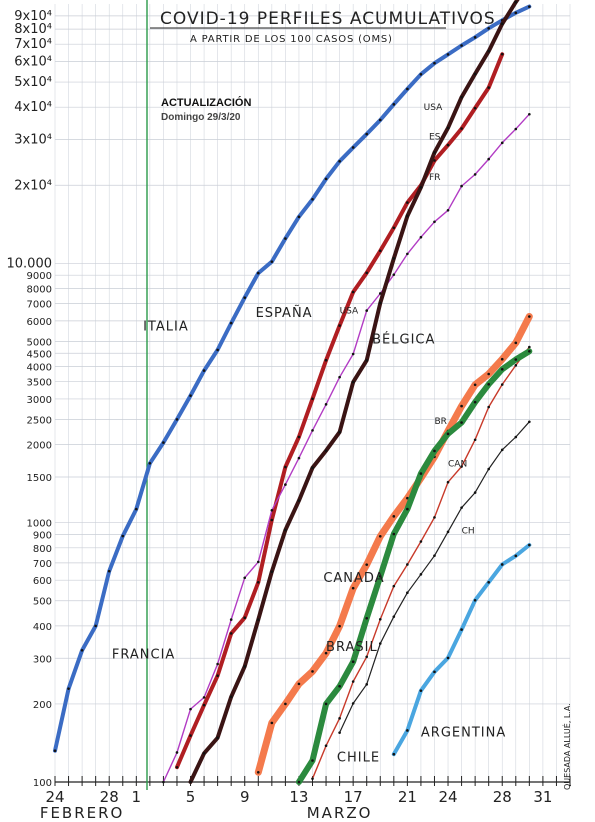  What do you see at coordinates (434, 178) in the screenshot?
I see `series-label: FR` at bounding box center [434, 178].